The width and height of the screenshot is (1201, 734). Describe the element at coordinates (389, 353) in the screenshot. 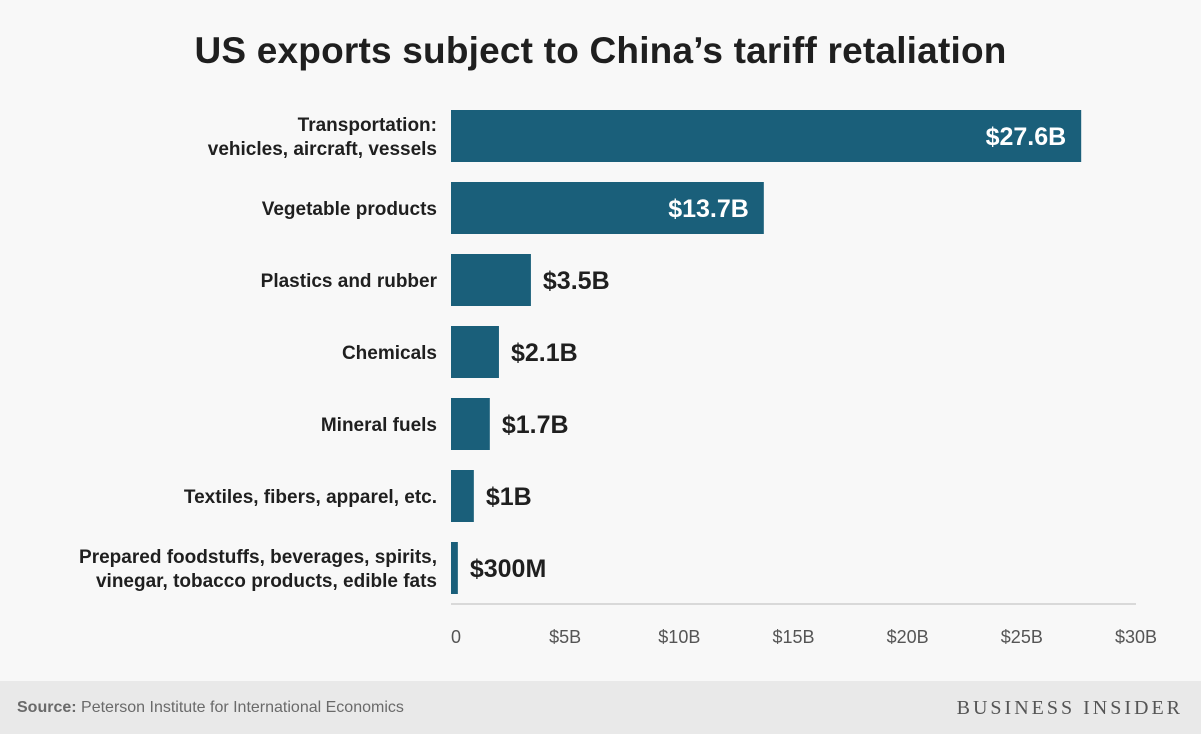

I see `category-label: Chemicals` at that location.